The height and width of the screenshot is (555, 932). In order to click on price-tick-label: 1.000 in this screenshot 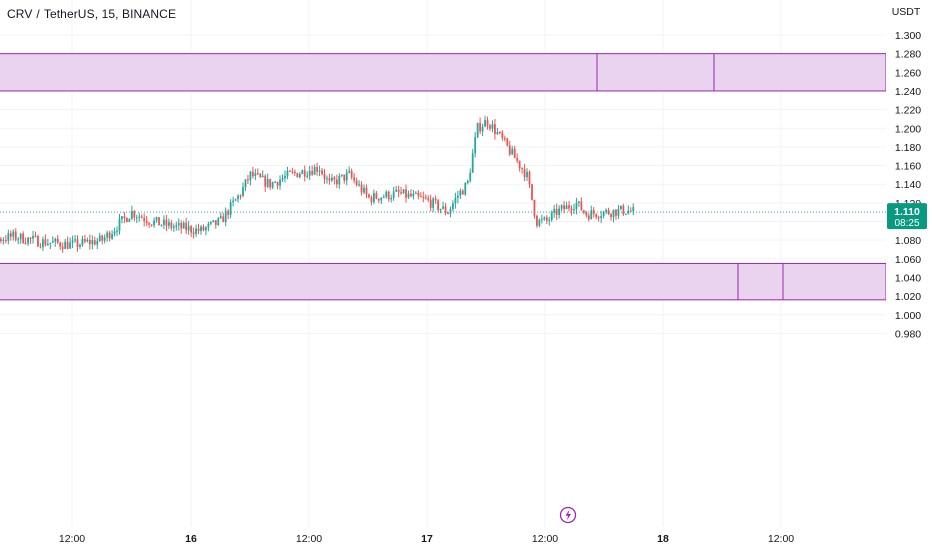, I will do `click(908, 316)`.